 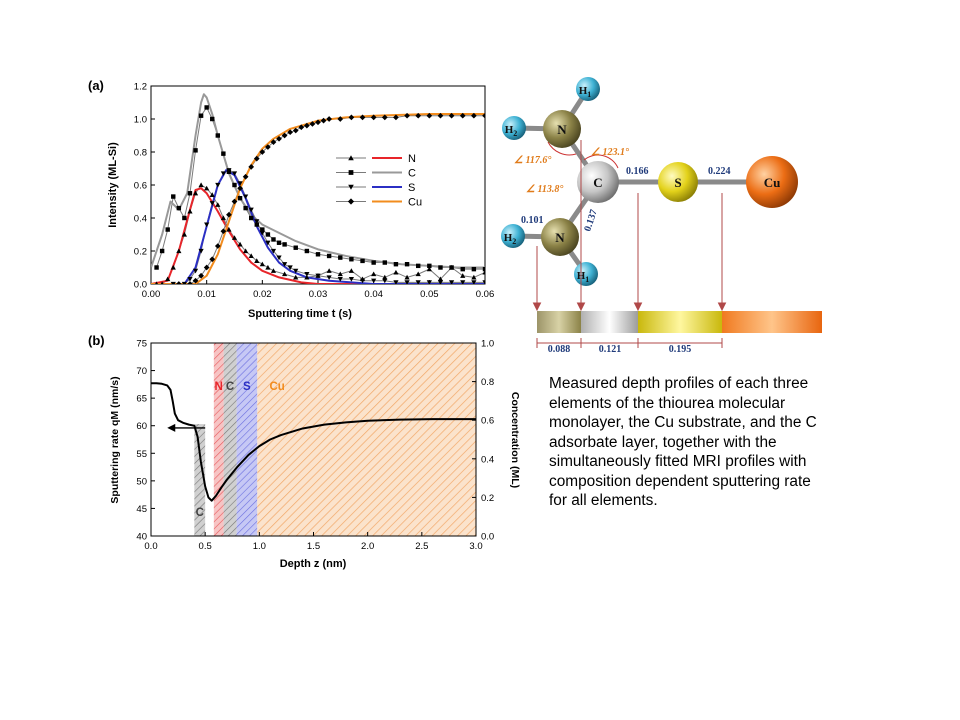 I want to click on panel-a-label: (a), so click(x=96, y=85).